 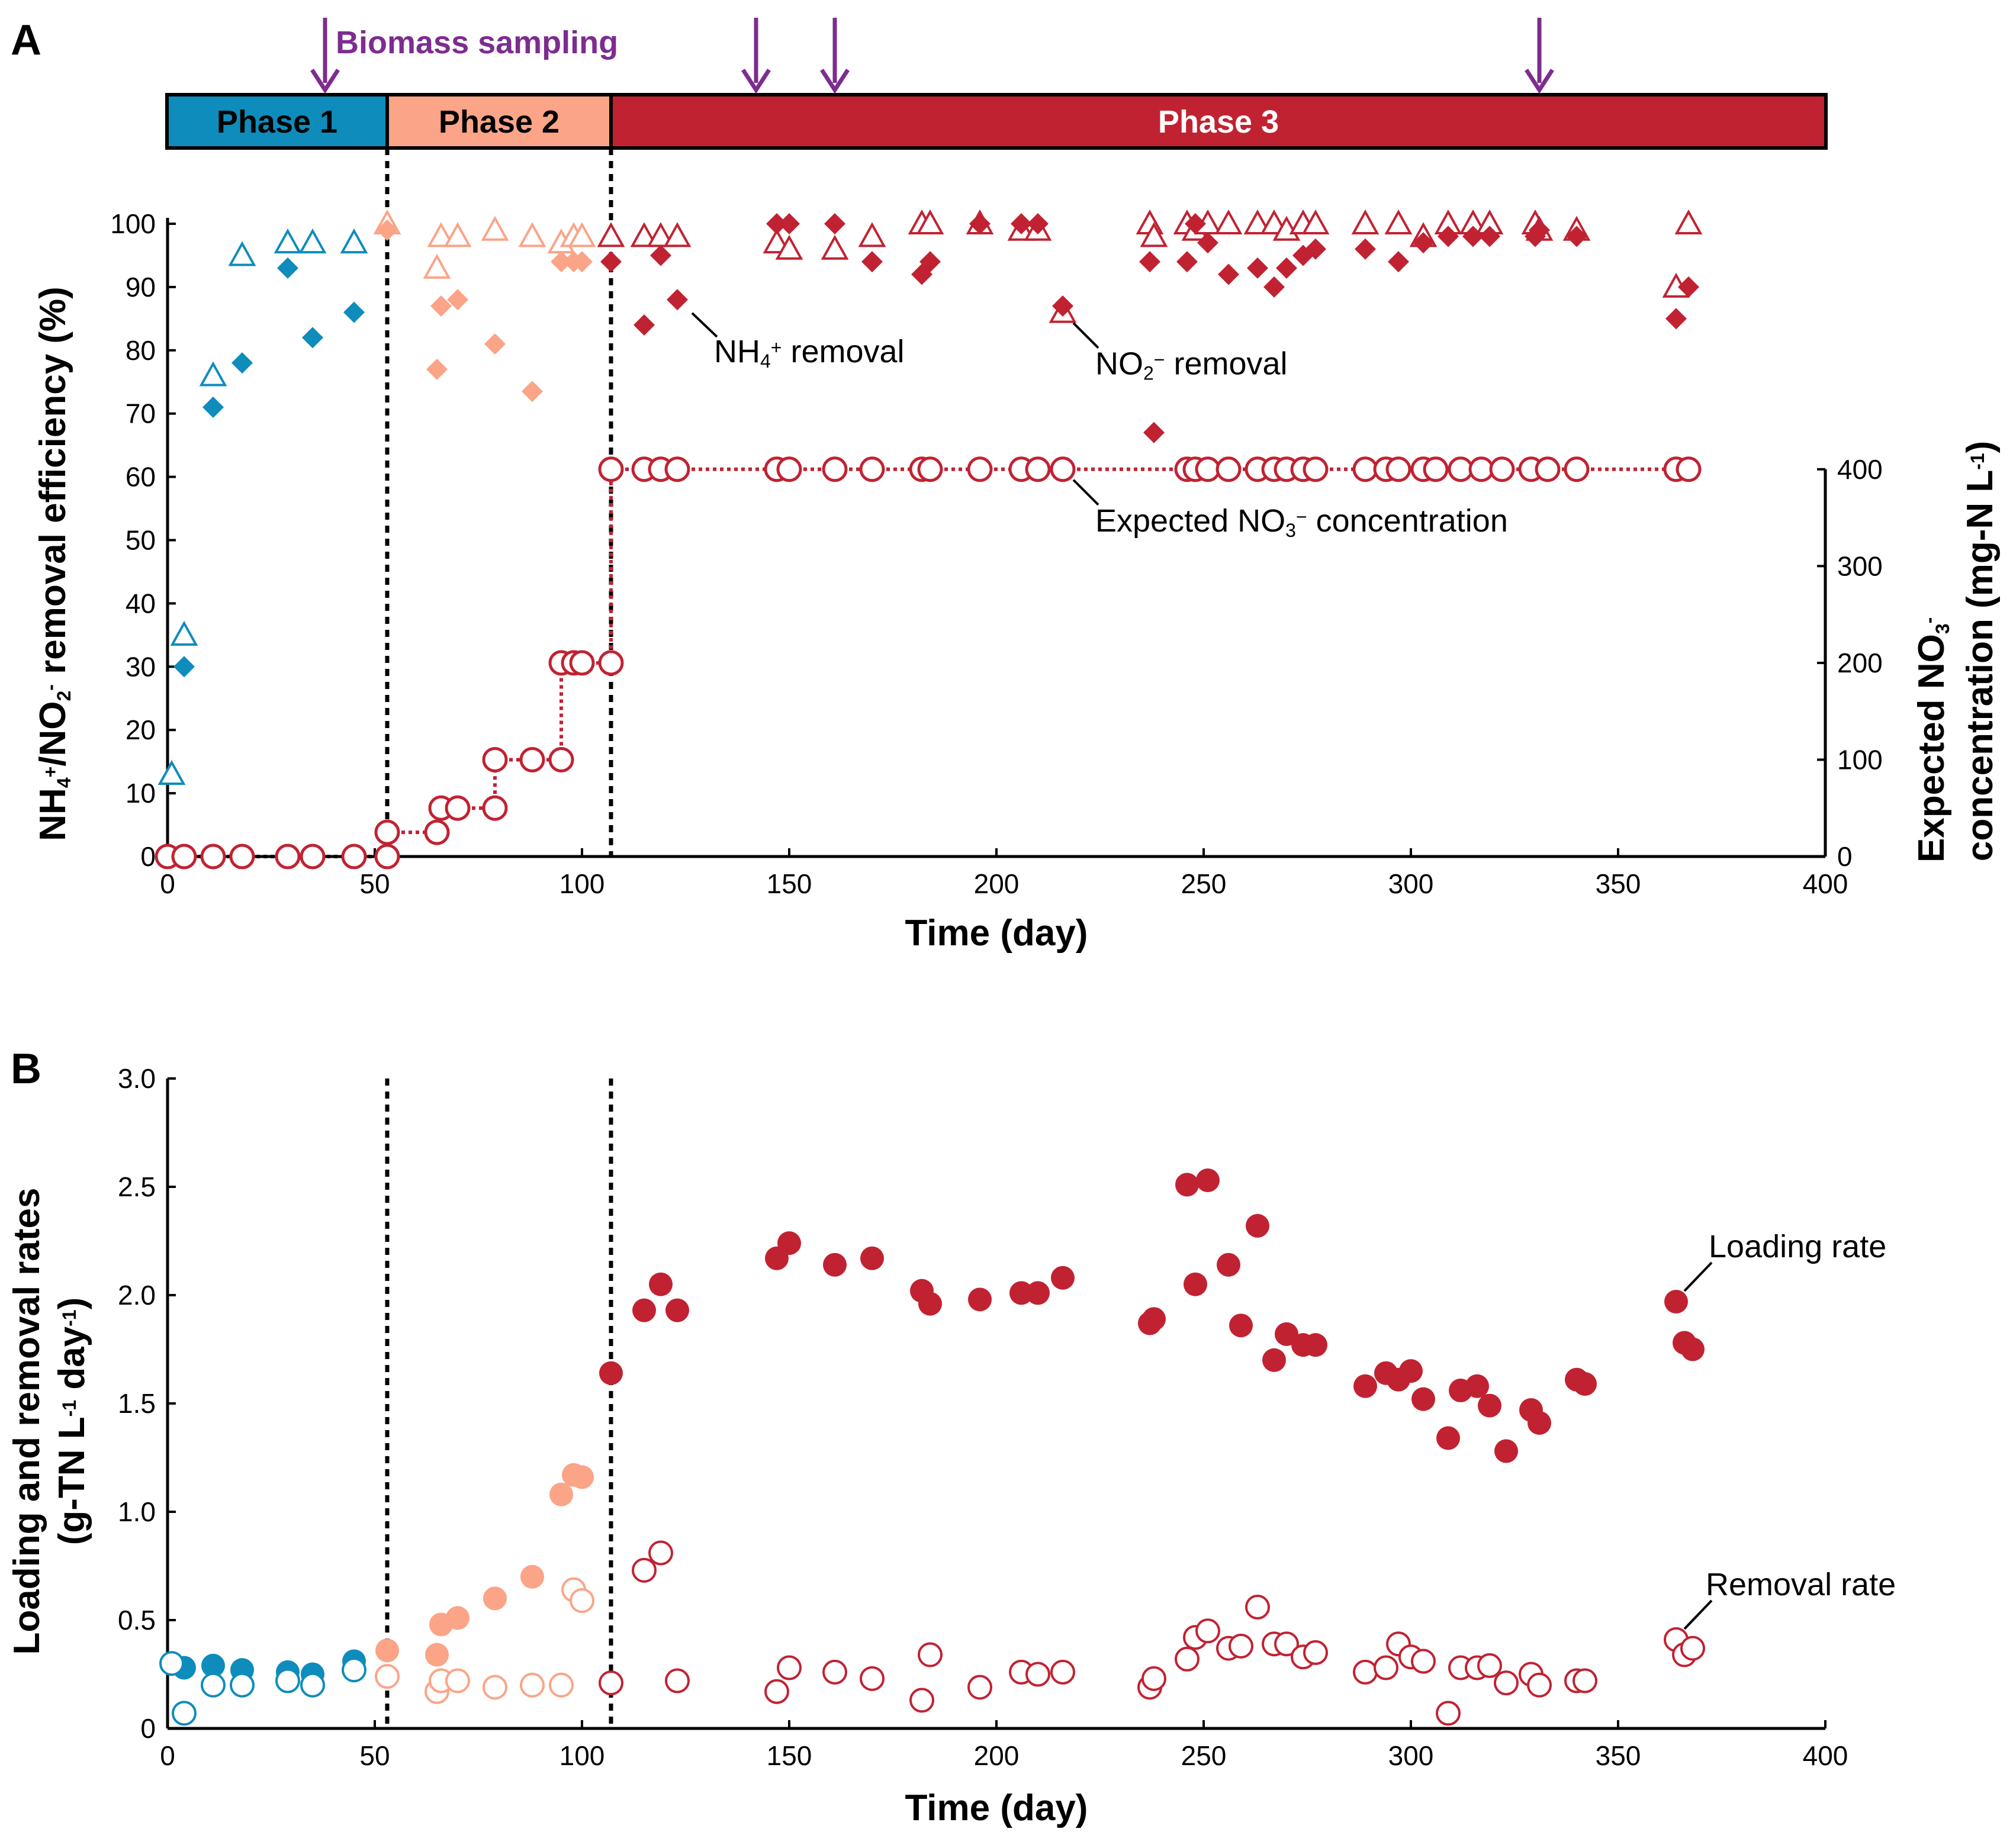 What do you see at coordinates (50, 773) in the screenshot?
I see `y-axis-title-part: +` at bounding box center [50, 773].